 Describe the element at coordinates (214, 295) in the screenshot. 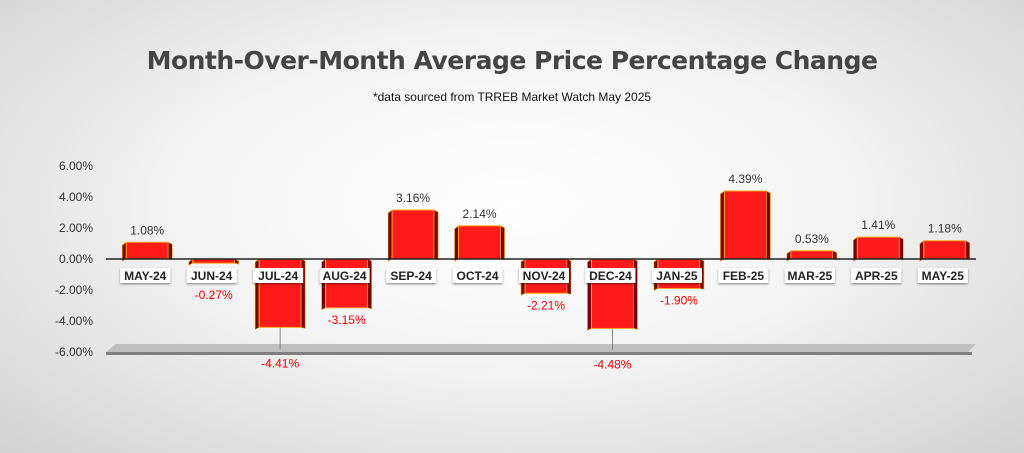

I see `data-label: -0.27%` at that location.